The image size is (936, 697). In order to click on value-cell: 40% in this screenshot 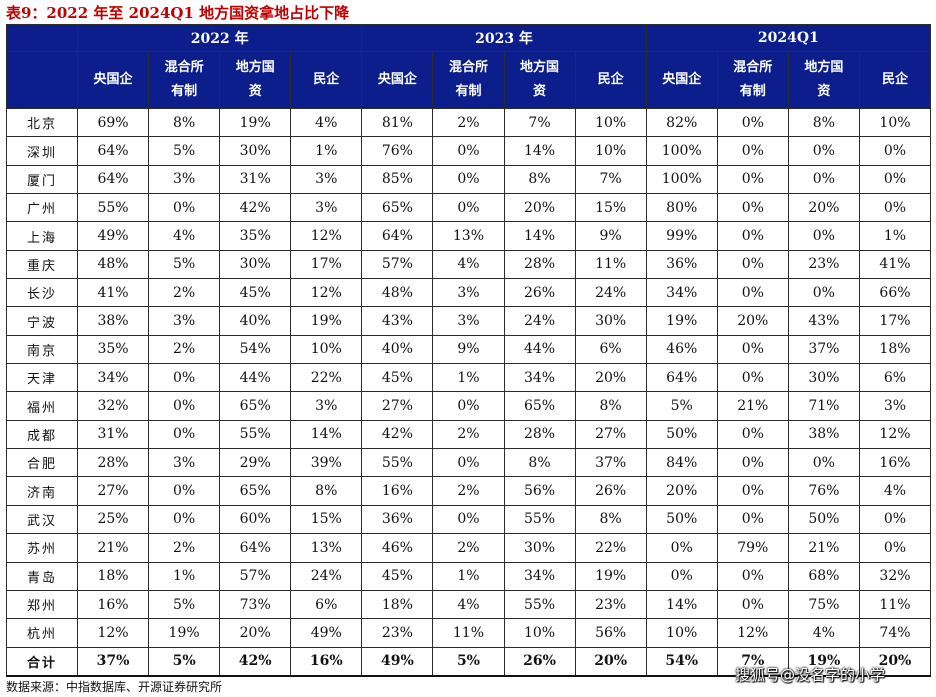, I will do `click(397, 349)`.